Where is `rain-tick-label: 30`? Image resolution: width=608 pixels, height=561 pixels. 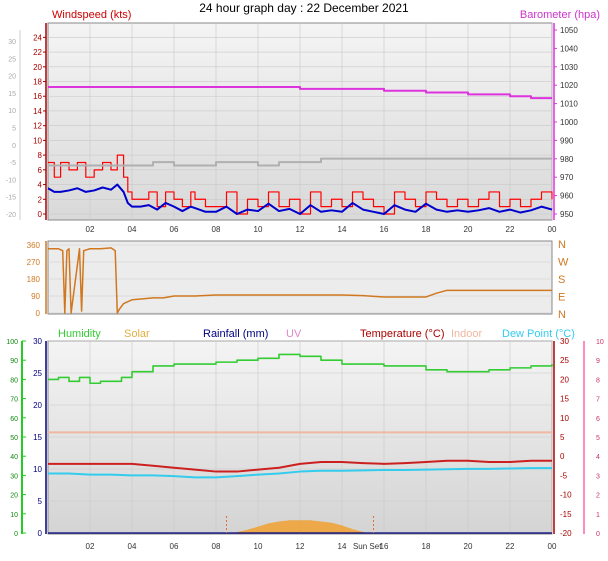
rain-tick-label: 30 is located at coordinates (37, 341).